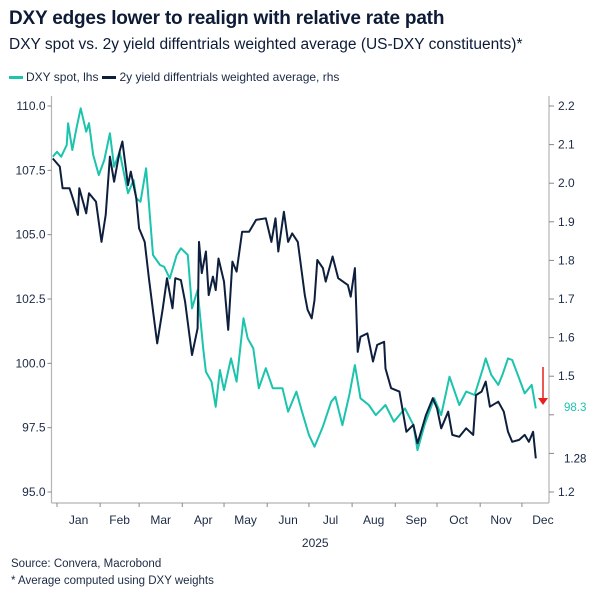 The width and height of the screenshot is (602, 602). Describe the element at coordinates (30, 235) in the screenshot. I see `left-tick-label: 105.0` at that location.